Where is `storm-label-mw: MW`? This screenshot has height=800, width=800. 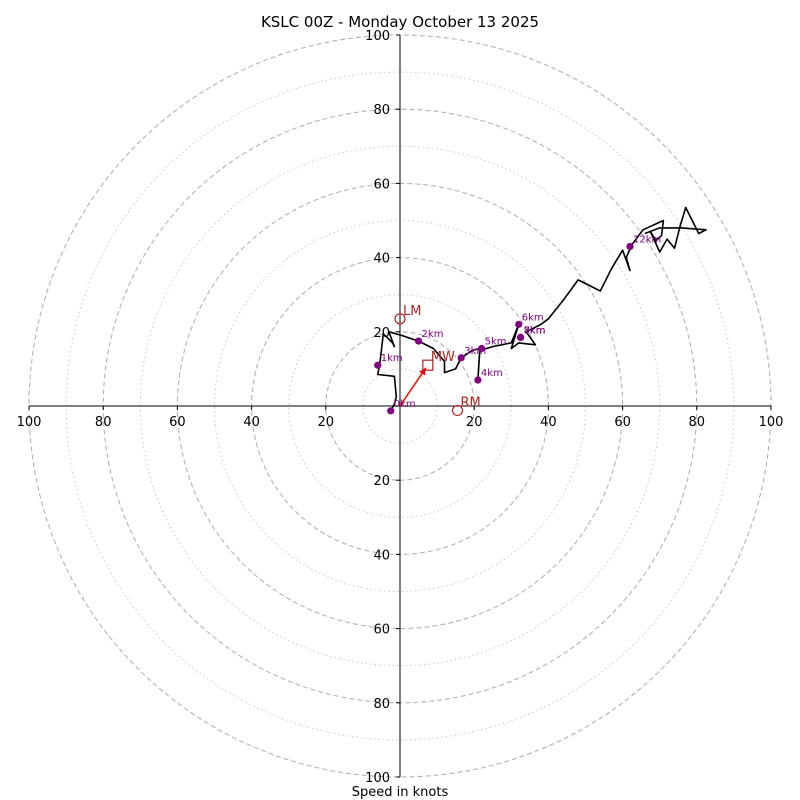
storm-label-mw: MW is located at coordinates (443, 357).